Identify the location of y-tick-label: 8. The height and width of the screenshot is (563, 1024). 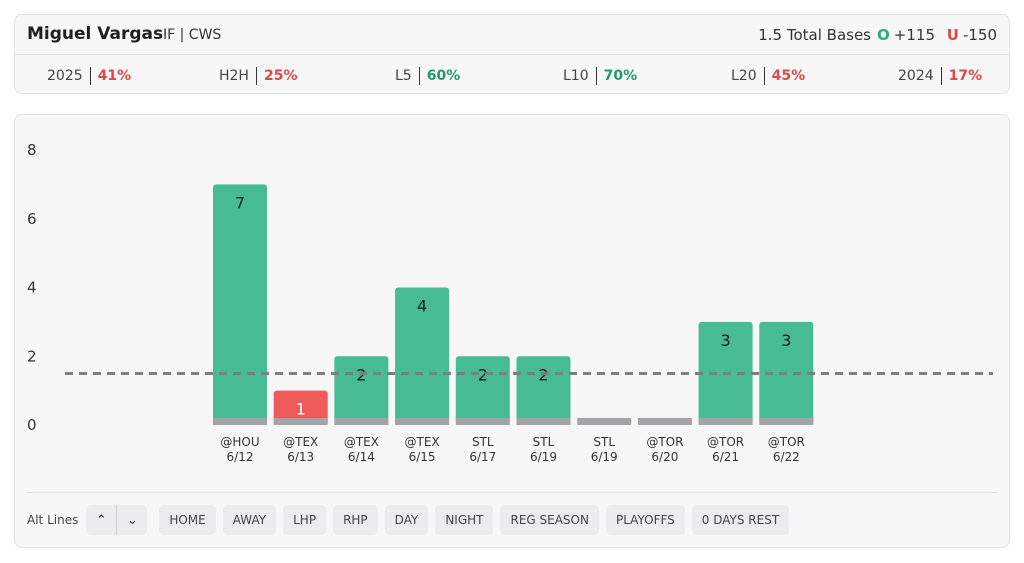
(32, 150).